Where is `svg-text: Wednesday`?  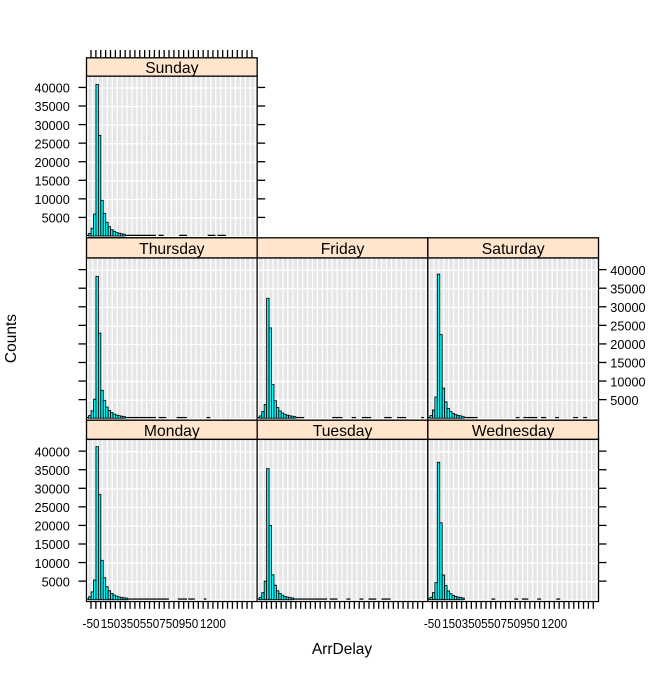 svg-text: Wednesday is located at coordinates (513, 431).